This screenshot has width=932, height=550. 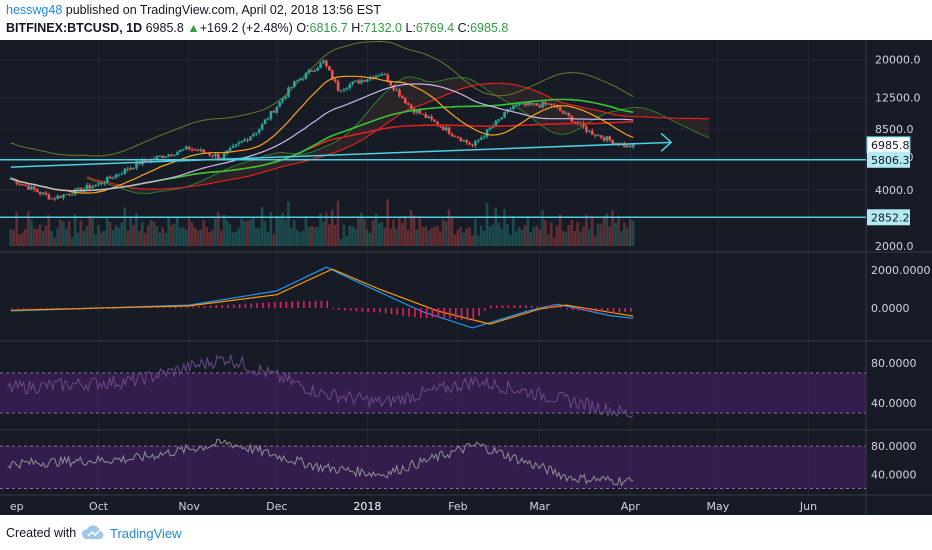 I want to click on oscillator-2-band, so click(x=433, y=467).